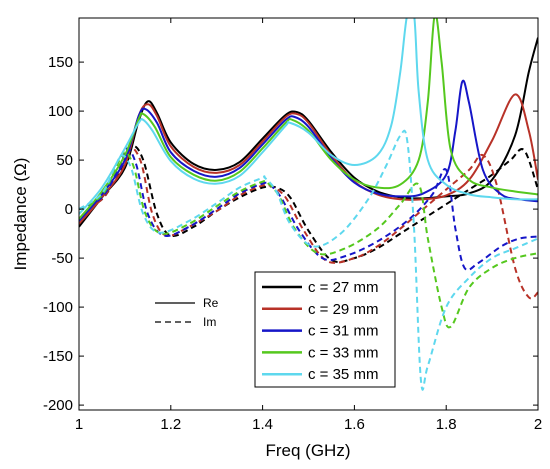 Image resolution: width=550 pixels, height=469 pixels. What do you see at coordinates (343, 374) in the screenshot?
I see `legend-label-5: c = 35 mm` at bounding box center [343, 374].